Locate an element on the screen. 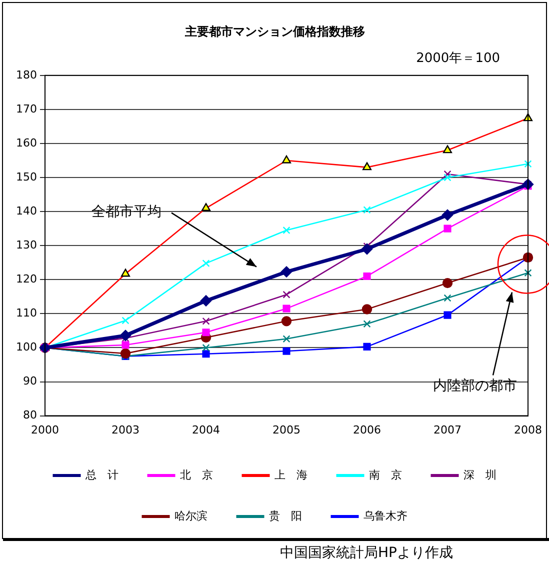 Image resolution: width=549 pixels, height=568 pixels. y-tick-label: 140 is located at coordinates (26, 211).